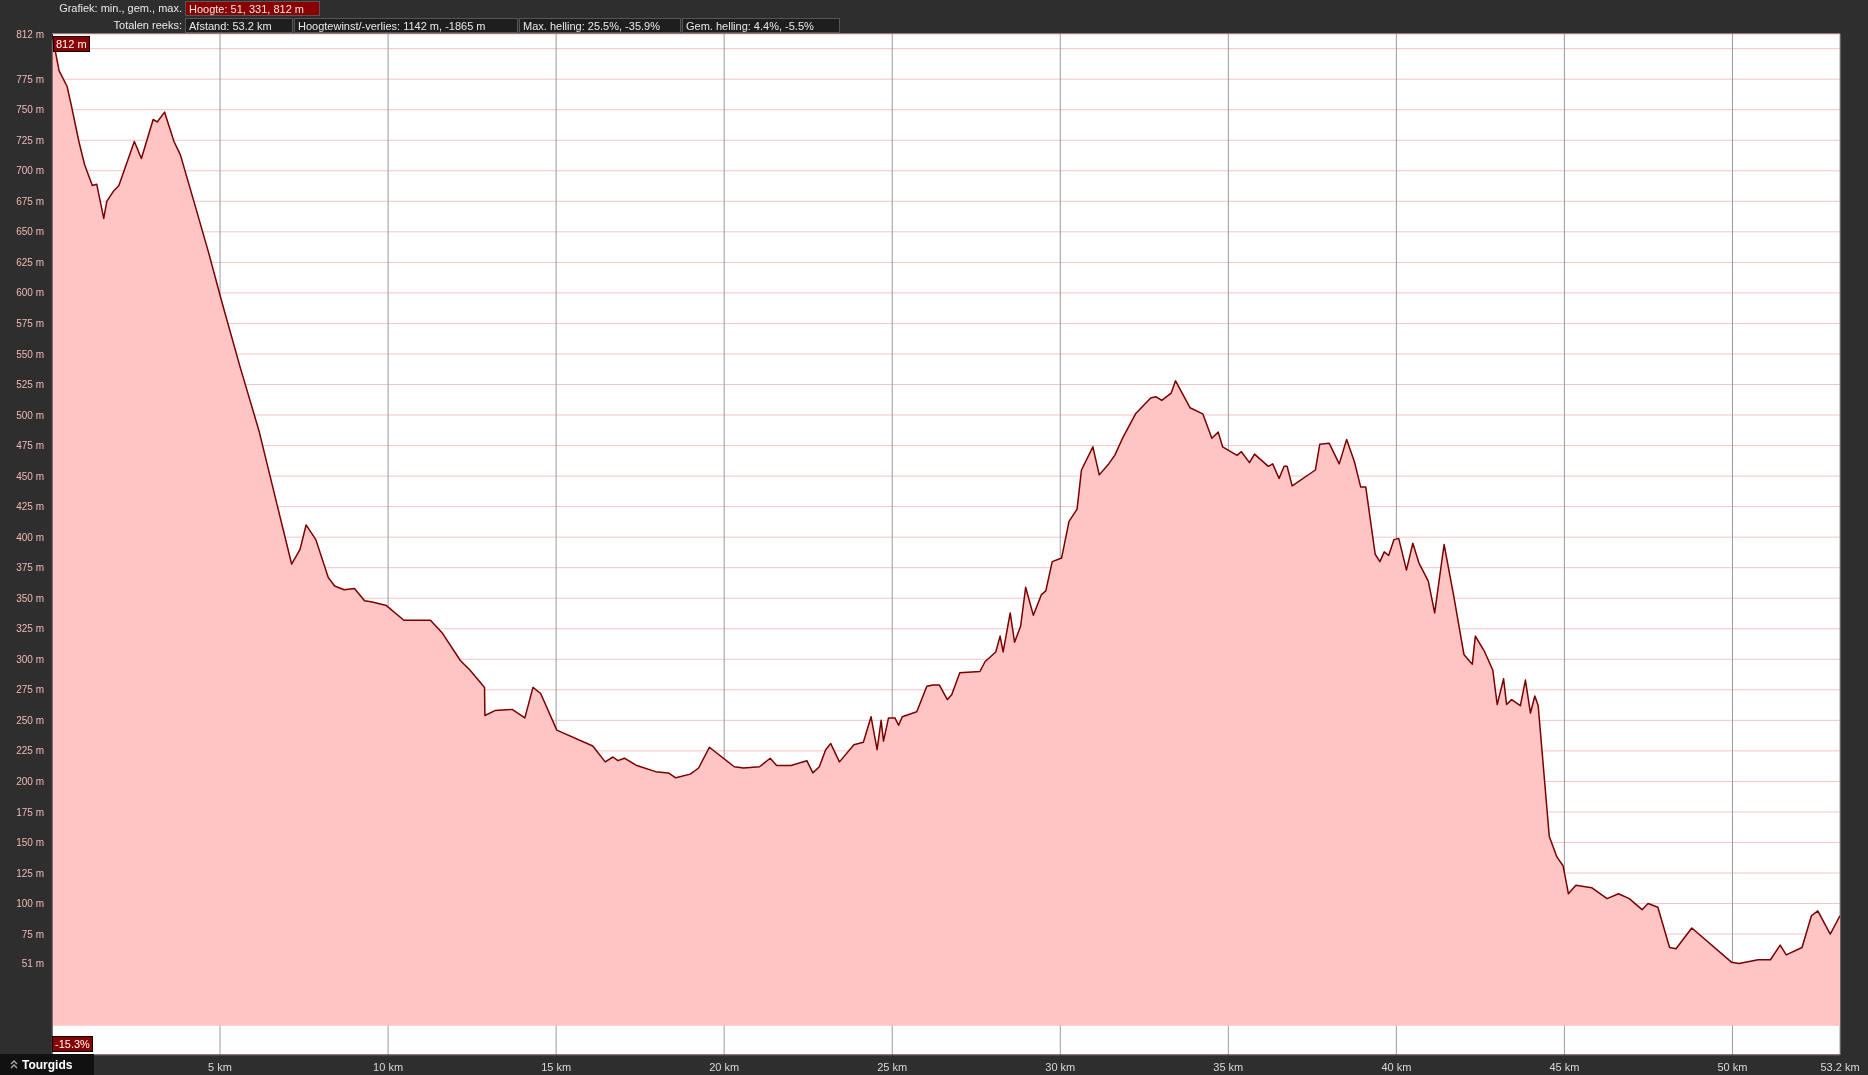 Image resolution: width=1868 pixels, height=1075 pixels. What do you see at coordinates (591, 26) in the screenshot?
I see `text: Max. helling: 25.5%, -35.9%` at bounding box center [591, 26].